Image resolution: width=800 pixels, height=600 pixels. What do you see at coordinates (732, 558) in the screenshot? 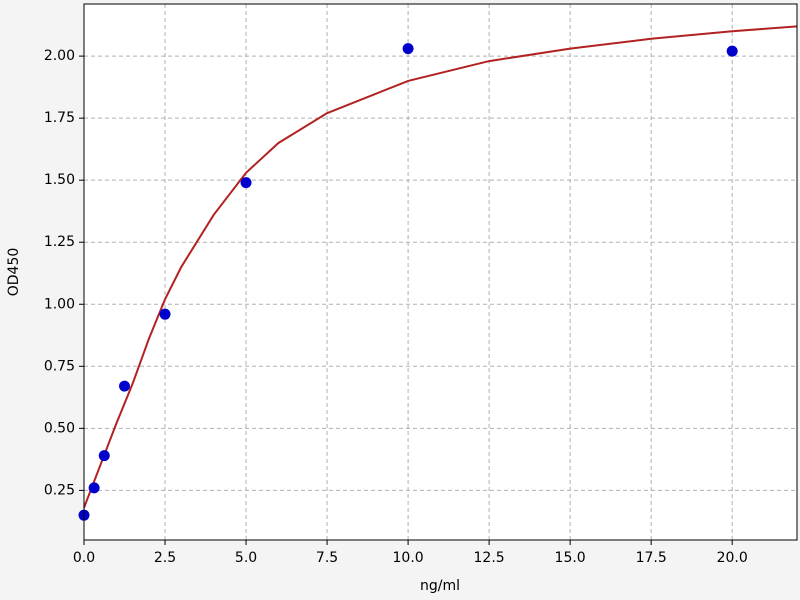
I see `x-tick-label: 20.0` at bounding box center [732, 558].